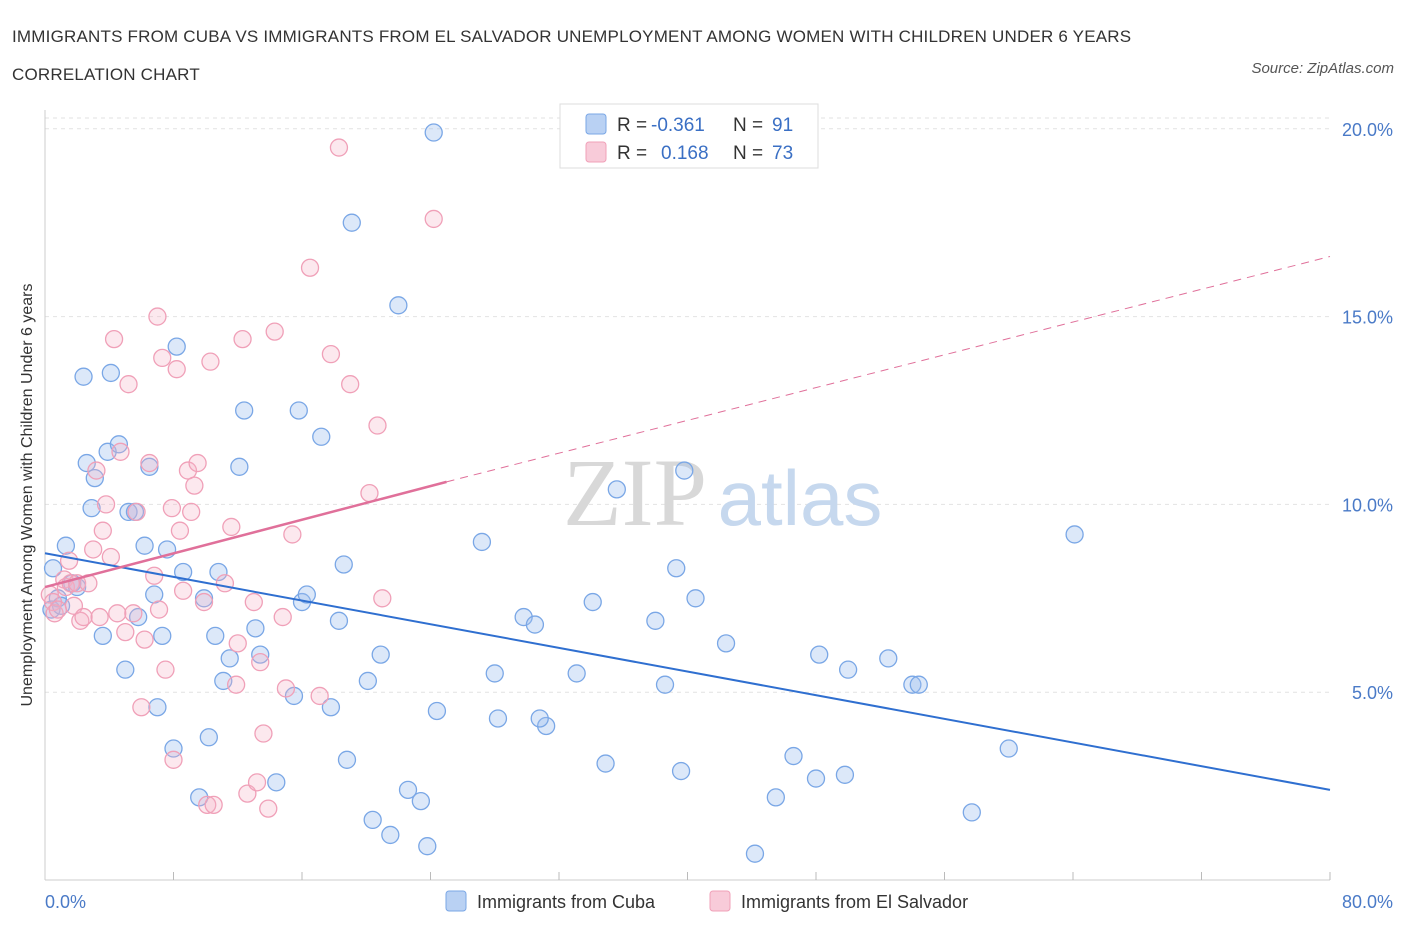 Image resolution: width=1406 pixels, height=930 pixels. I want to click on legend-swatch-cuba, so click(596, 124).